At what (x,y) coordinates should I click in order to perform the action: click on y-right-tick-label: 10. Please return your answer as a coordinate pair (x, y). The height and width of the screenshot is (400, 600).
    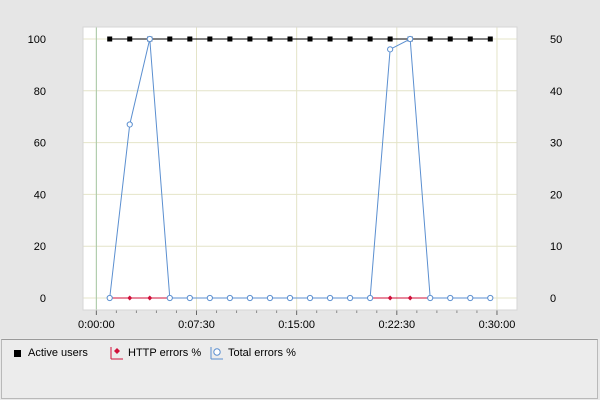
    Looking at the image, I should click on (556, 247).